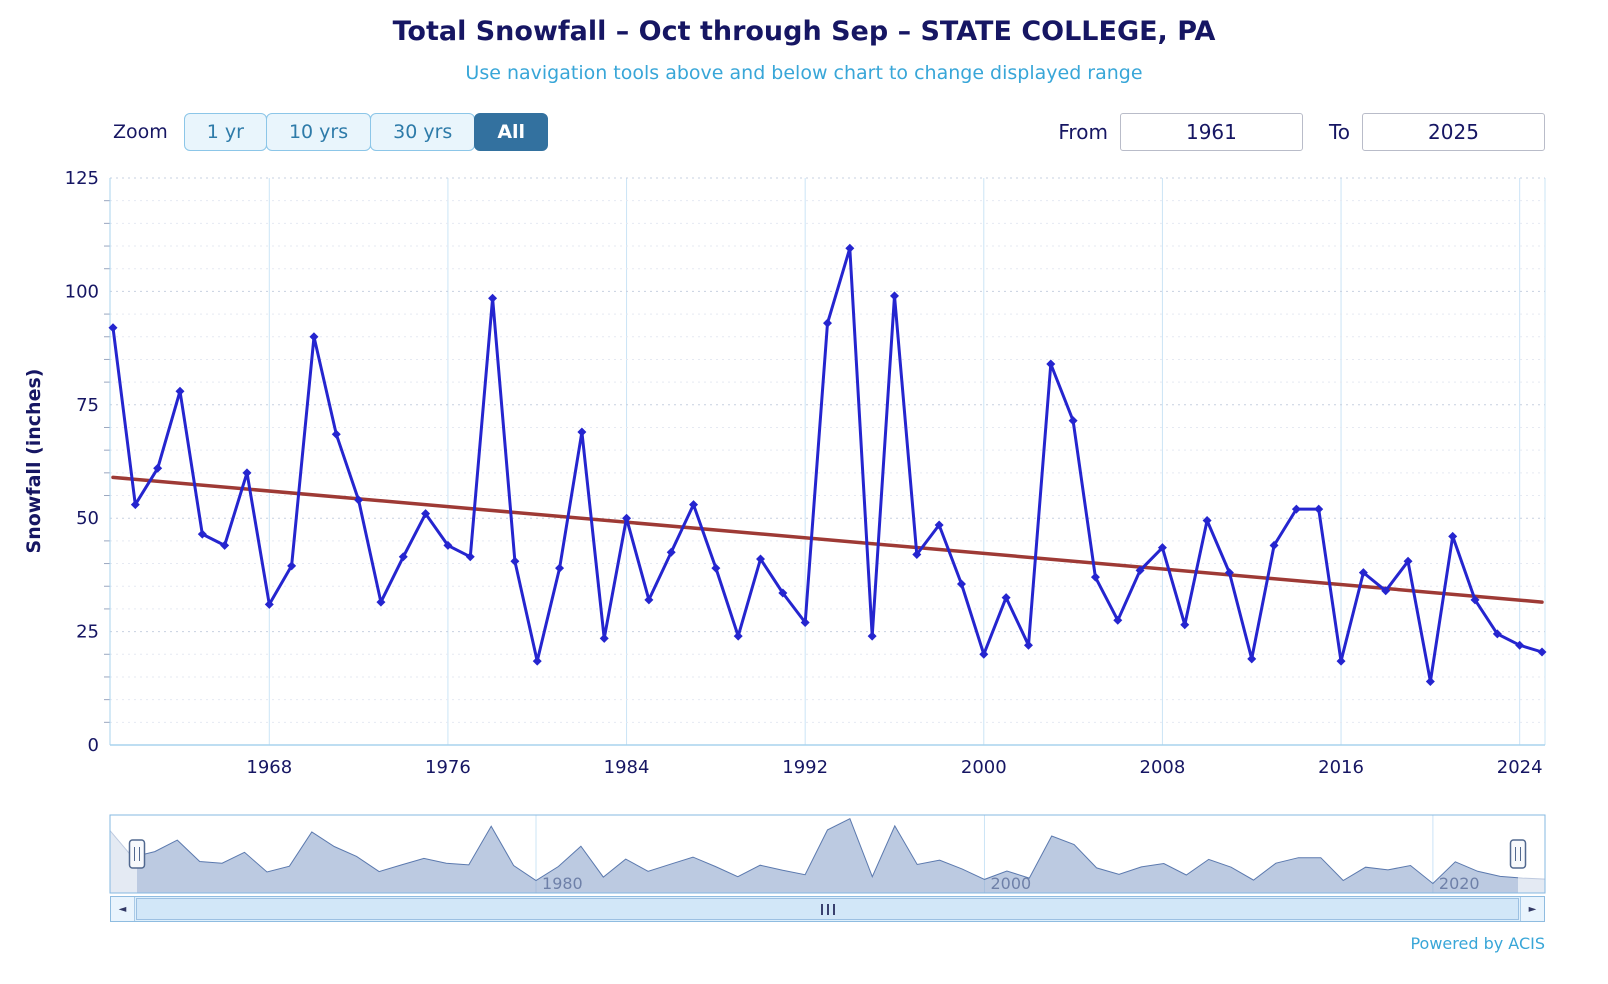 This screenshot has width=1608, height=984. What do you see at coordinates (1211, 132) in the screenshot?
I see `from-year-input` at bounding box center [1211, 132].